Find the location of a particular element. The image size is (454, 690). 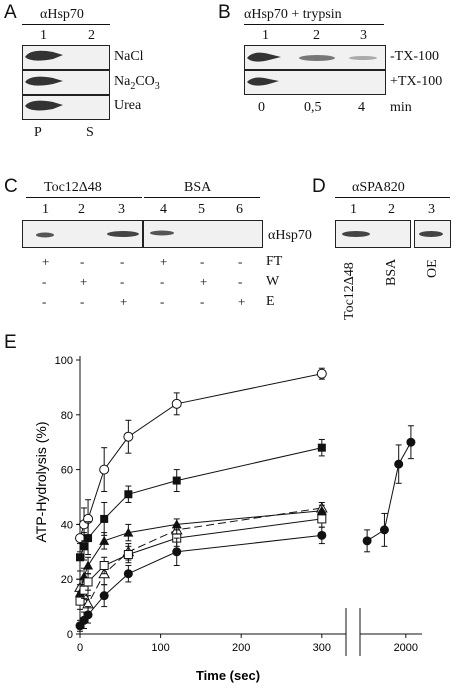

panel-b-time-1: 0 is located at coordinates (261, 107).